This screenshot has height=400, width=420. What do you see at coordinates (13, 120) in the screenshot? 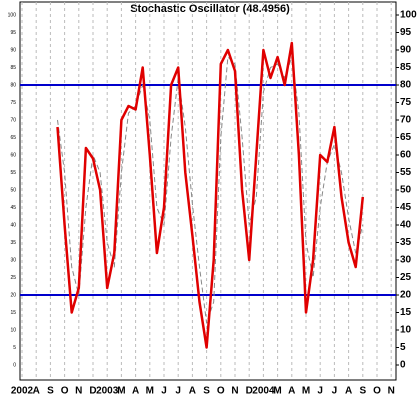
I see `y-tick-label-left: 70` at bounding box center [13, 120].